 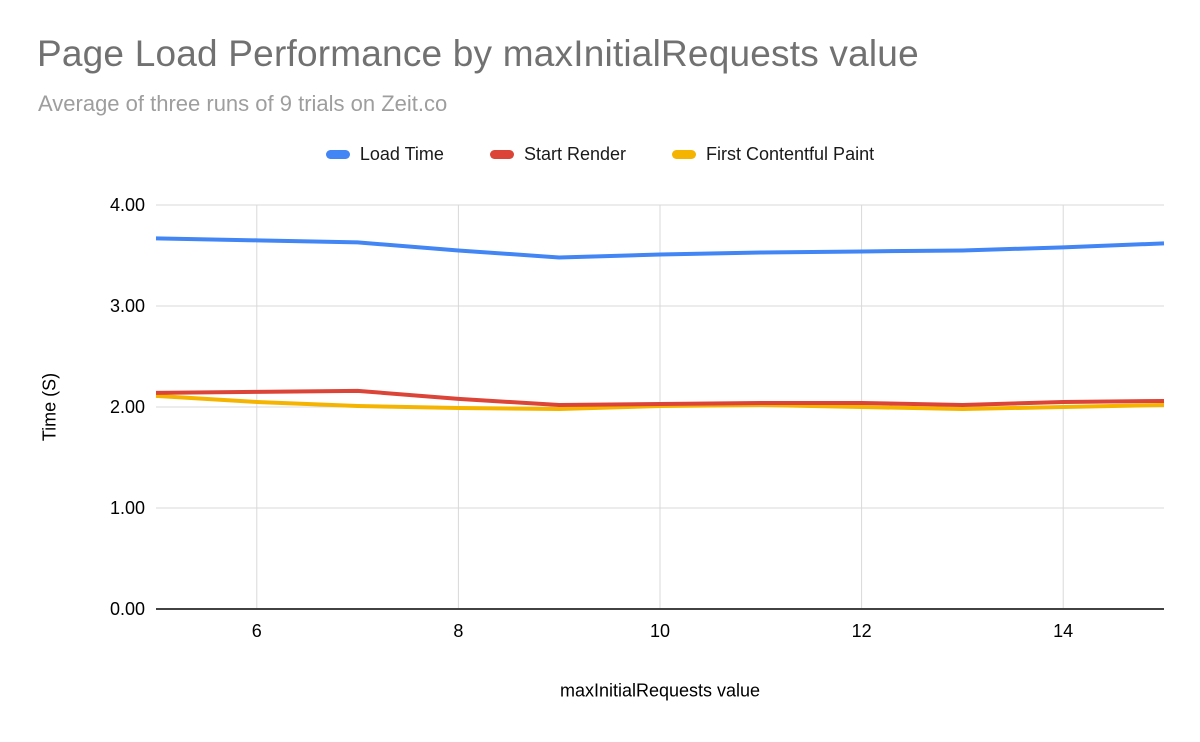 What do you see at coordinates (127, 205) in the screenshot?
I see `y-tick-label: 4.00` at bounding box center [127, 205].